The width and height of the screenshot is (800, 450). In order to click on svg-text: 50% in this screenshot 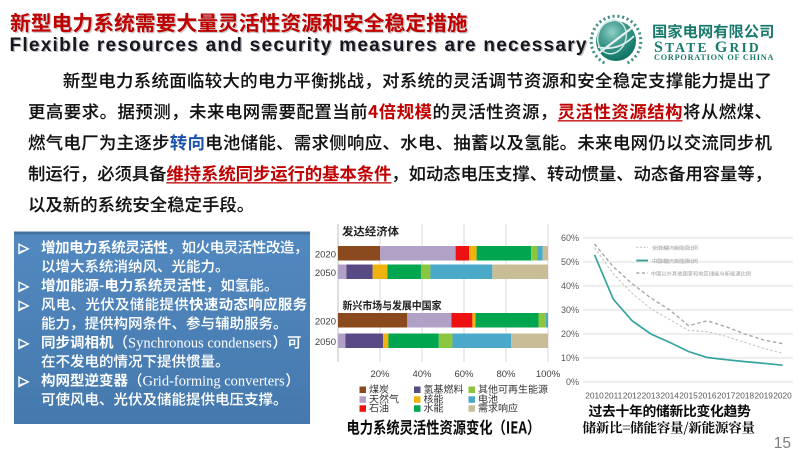, I will do `click(570, 262)`.